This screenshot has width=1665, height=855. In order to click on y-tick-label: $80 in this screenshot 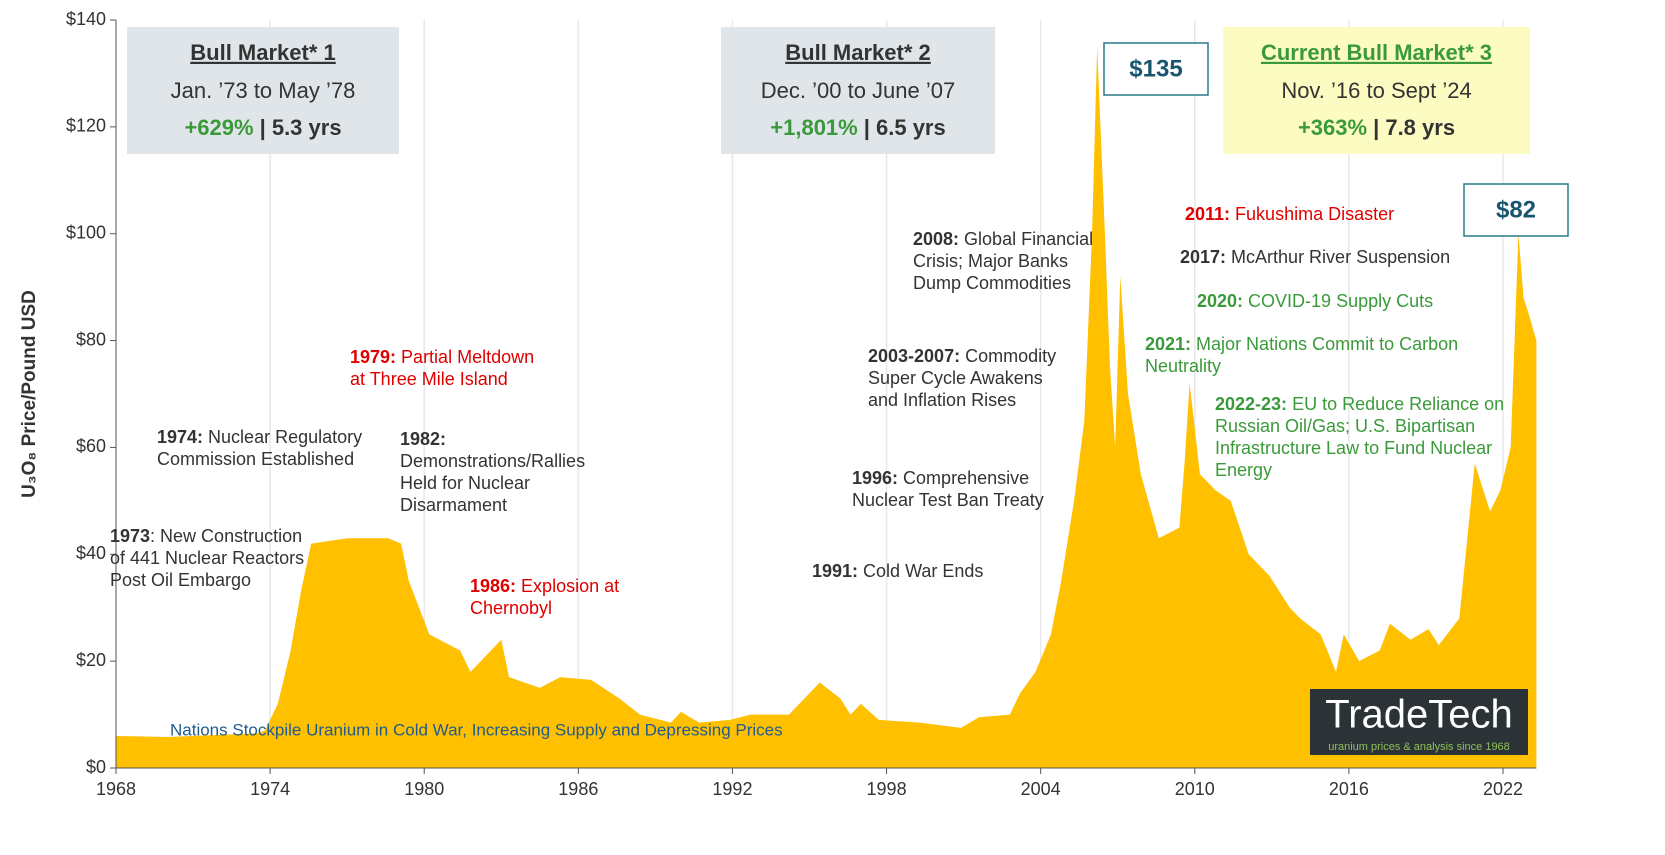, I will do `click(91, 339)`.